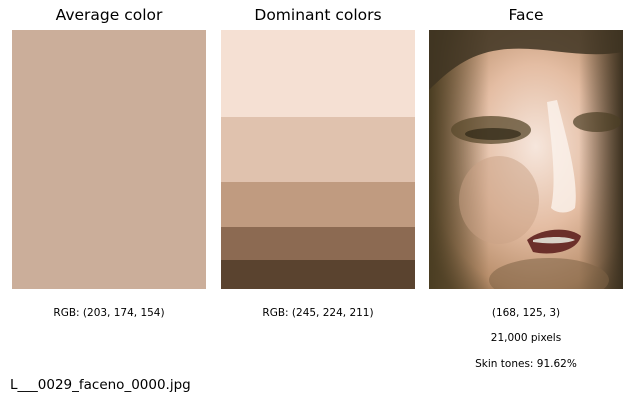  What do you see at coordinates (526, 338) in the screenshot?
I see `face-pixel-count: 21,000 pixels` at bounding box center [526, 338].